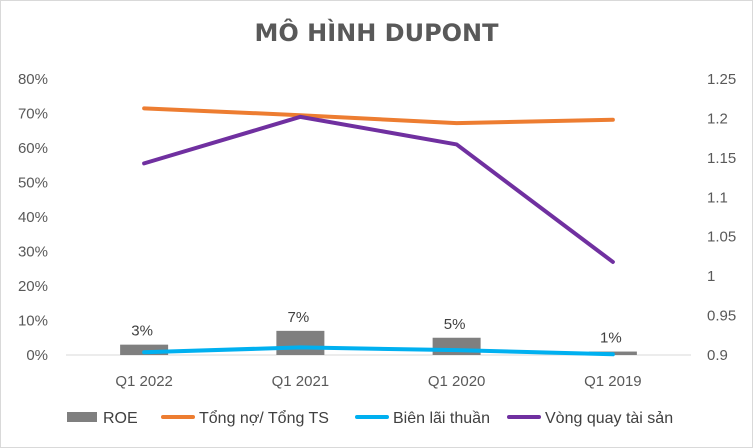 The width and height of the screenshot is (753, 448). Describe the element at coordinates (711, 276) in the screenshot. I see `y-right-tick-label: 1` at that location.